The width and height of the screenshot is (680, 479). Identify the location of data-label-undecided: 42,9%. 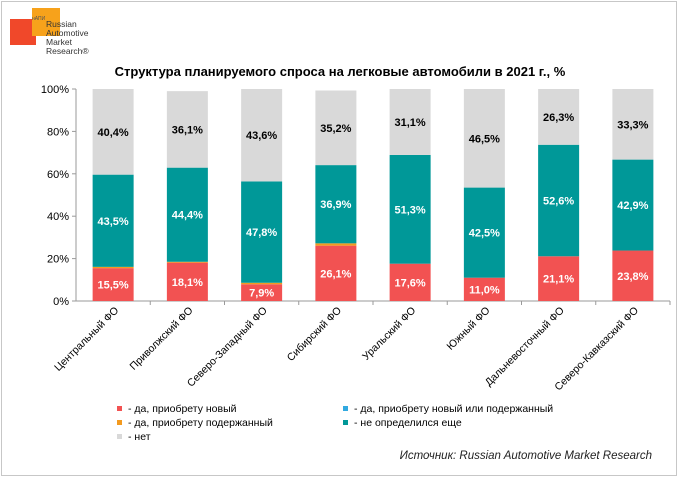
(632, 206).